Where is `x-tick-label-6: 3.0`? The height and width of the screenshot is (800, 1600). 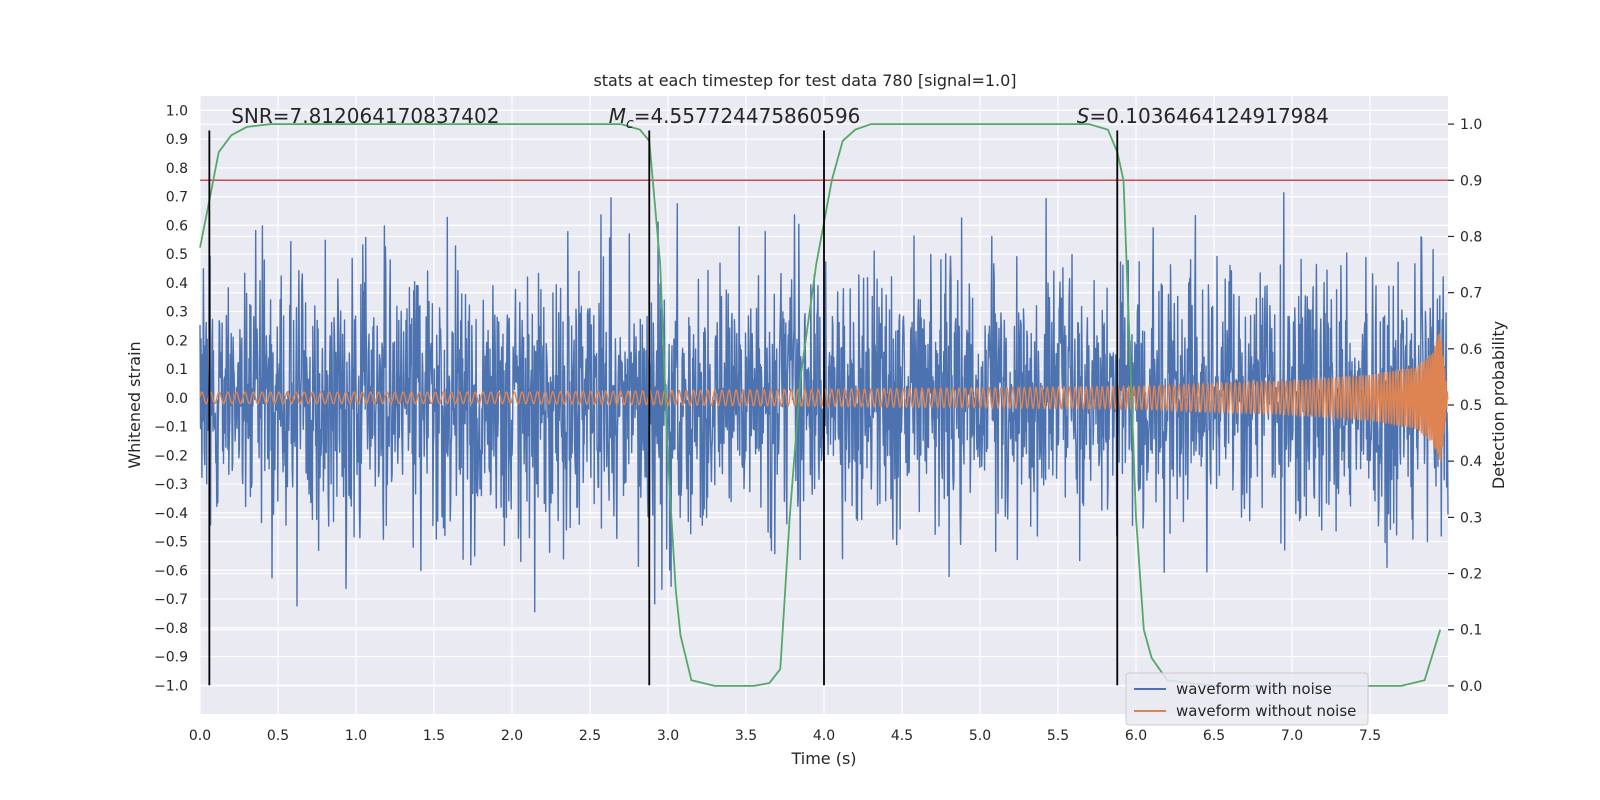
x-tick-label-6: 3.0 is located at coordinates (668, 736).